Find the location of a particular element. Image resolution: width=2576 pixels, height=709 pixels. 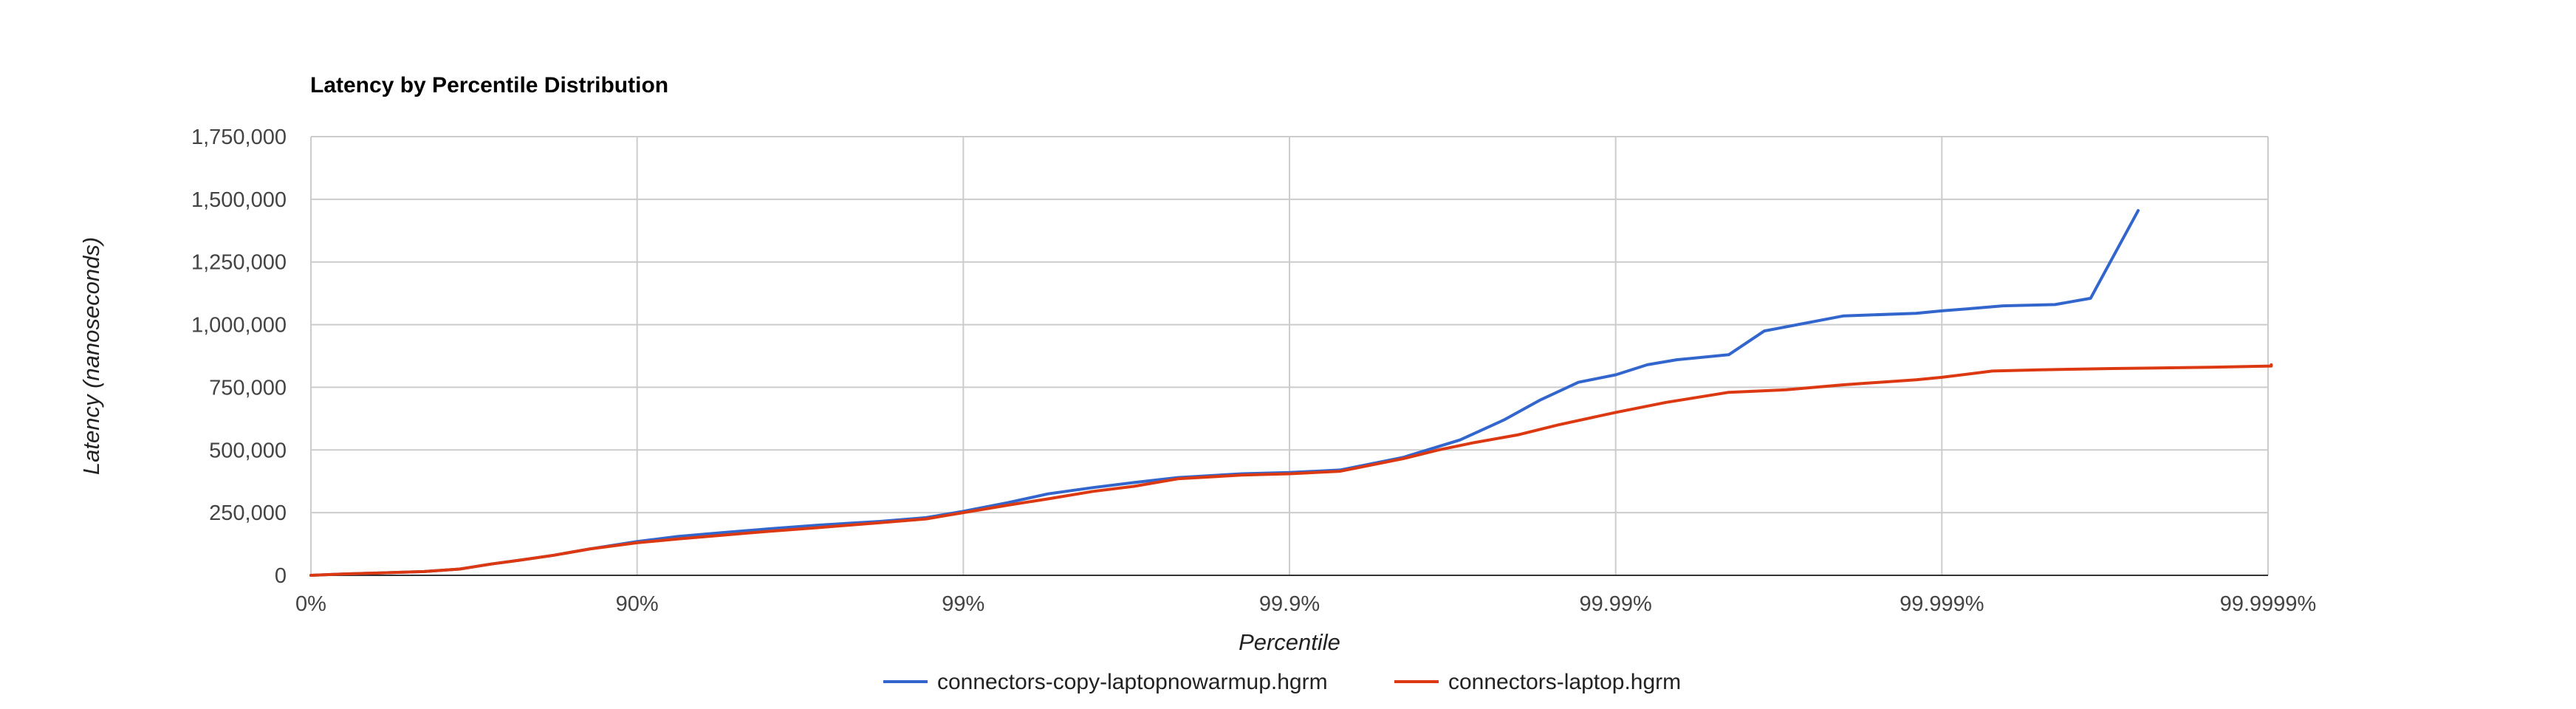

legend-item-1: connectors-copy-laptopnowarmup.hgrm is located at coordinates (1105, 682).